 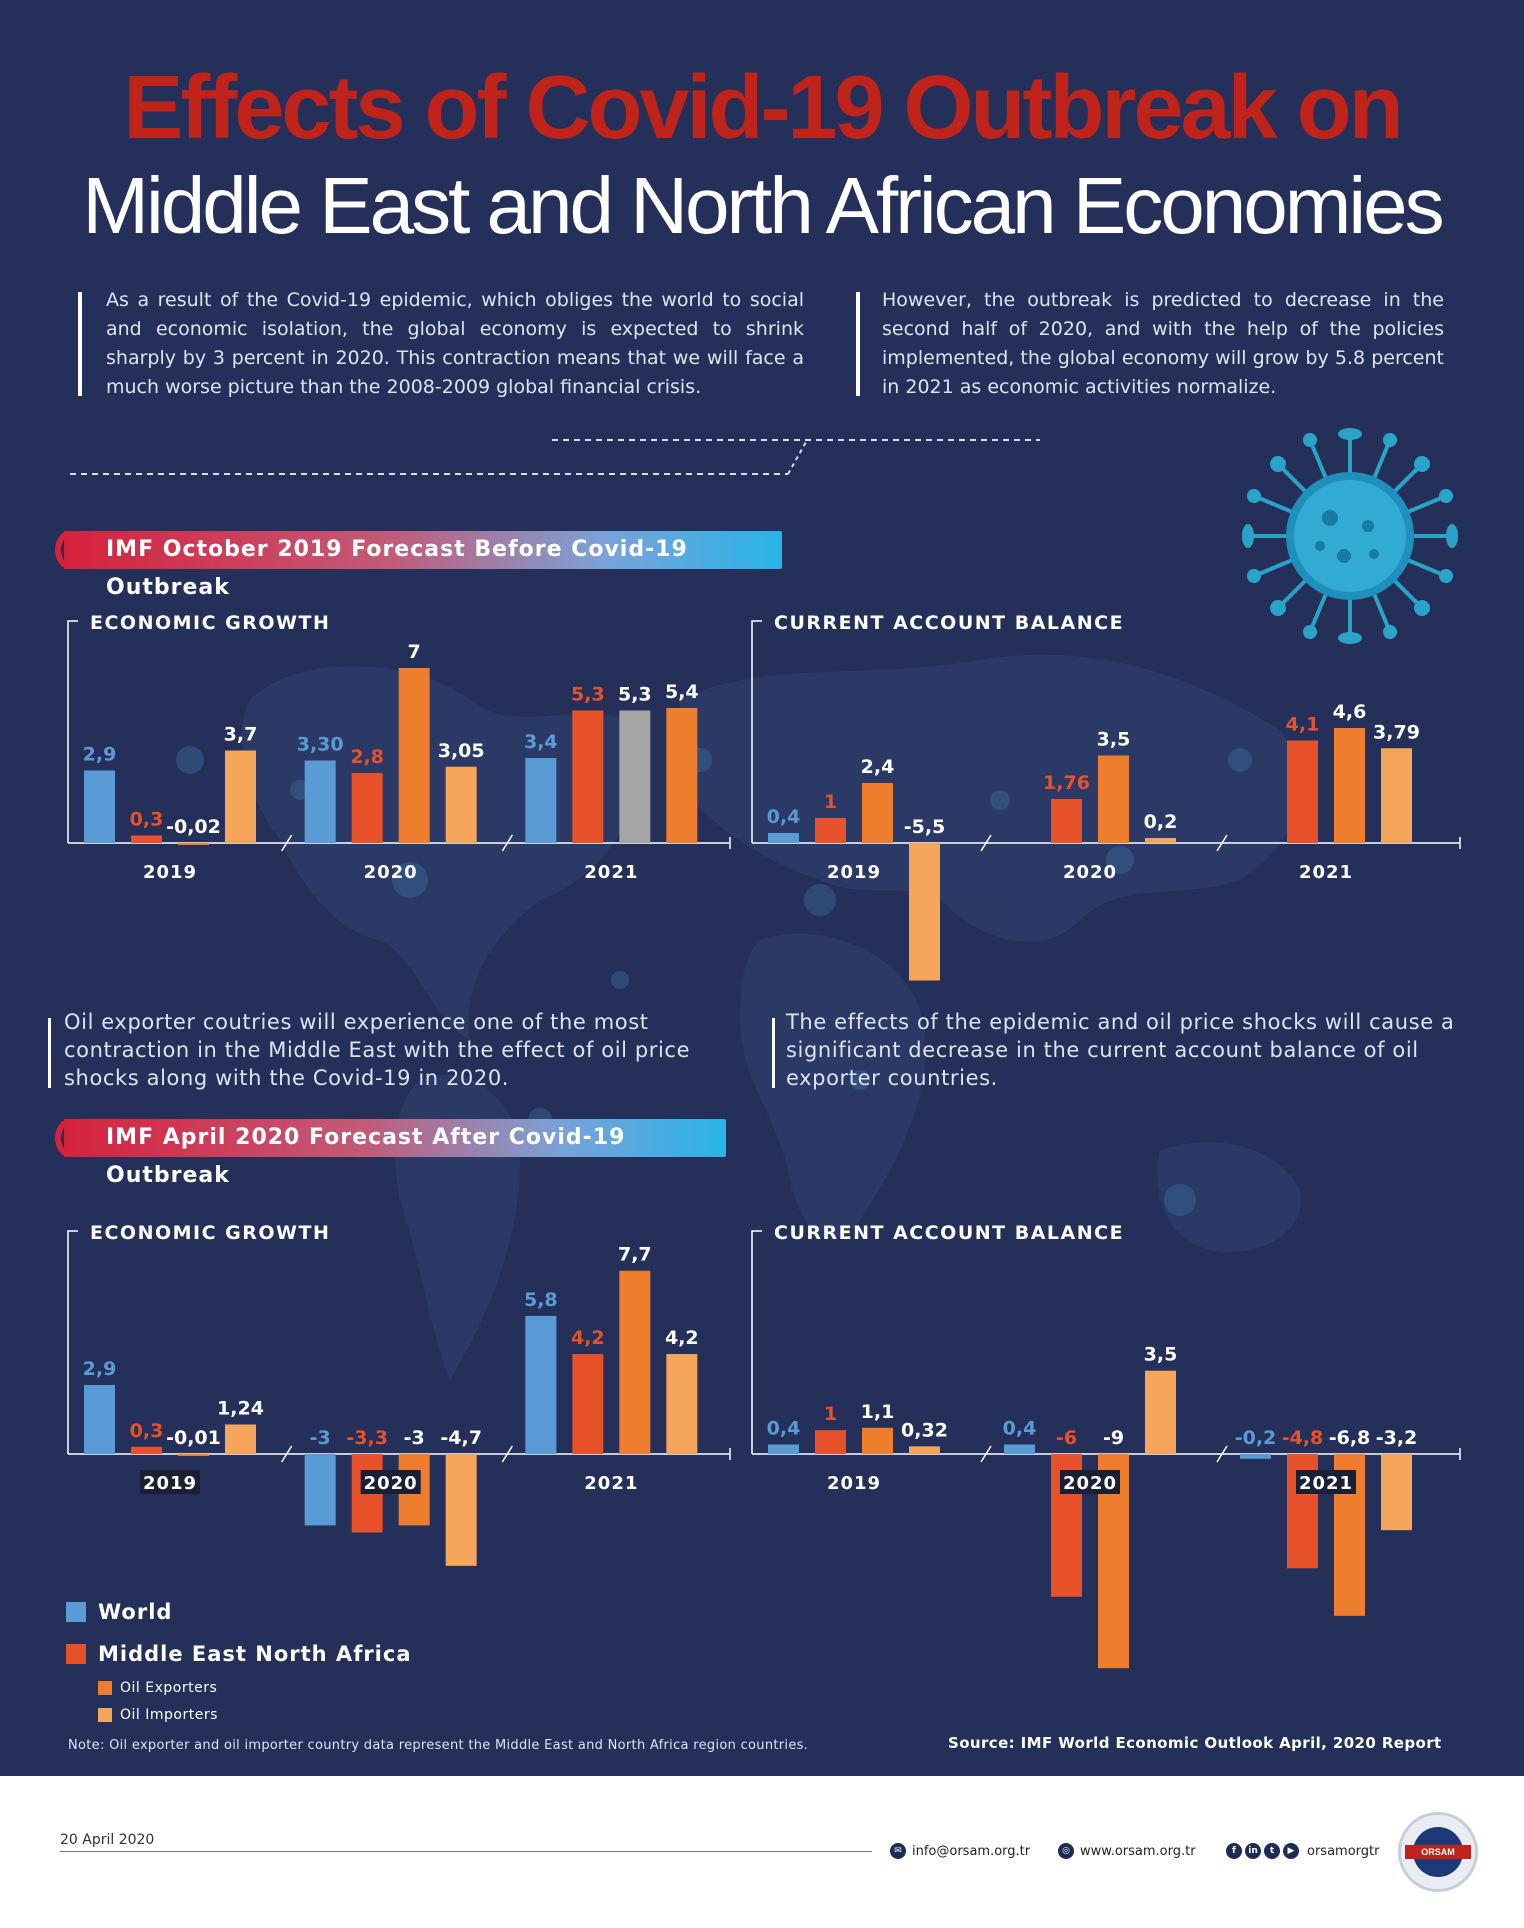 I want to click on twitter-icon: t, so click(x=1272, y=1851).